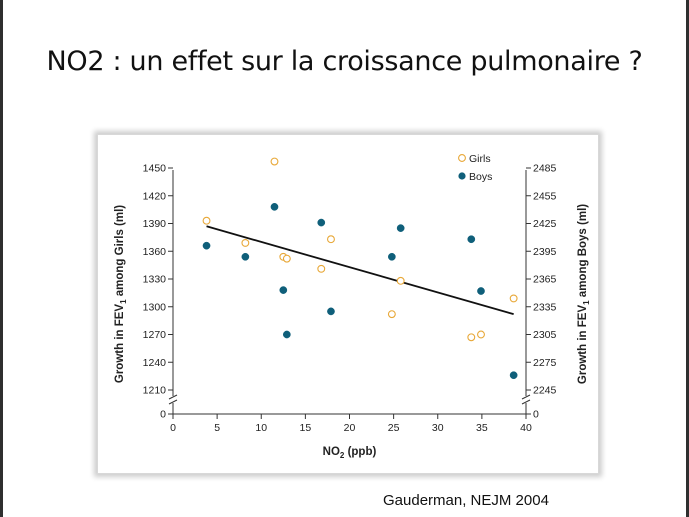  What do you see at coordinates (155, 169) in the screenshot?
I see `y-left-tick-label: 1450` at bounding box center [155, 169].